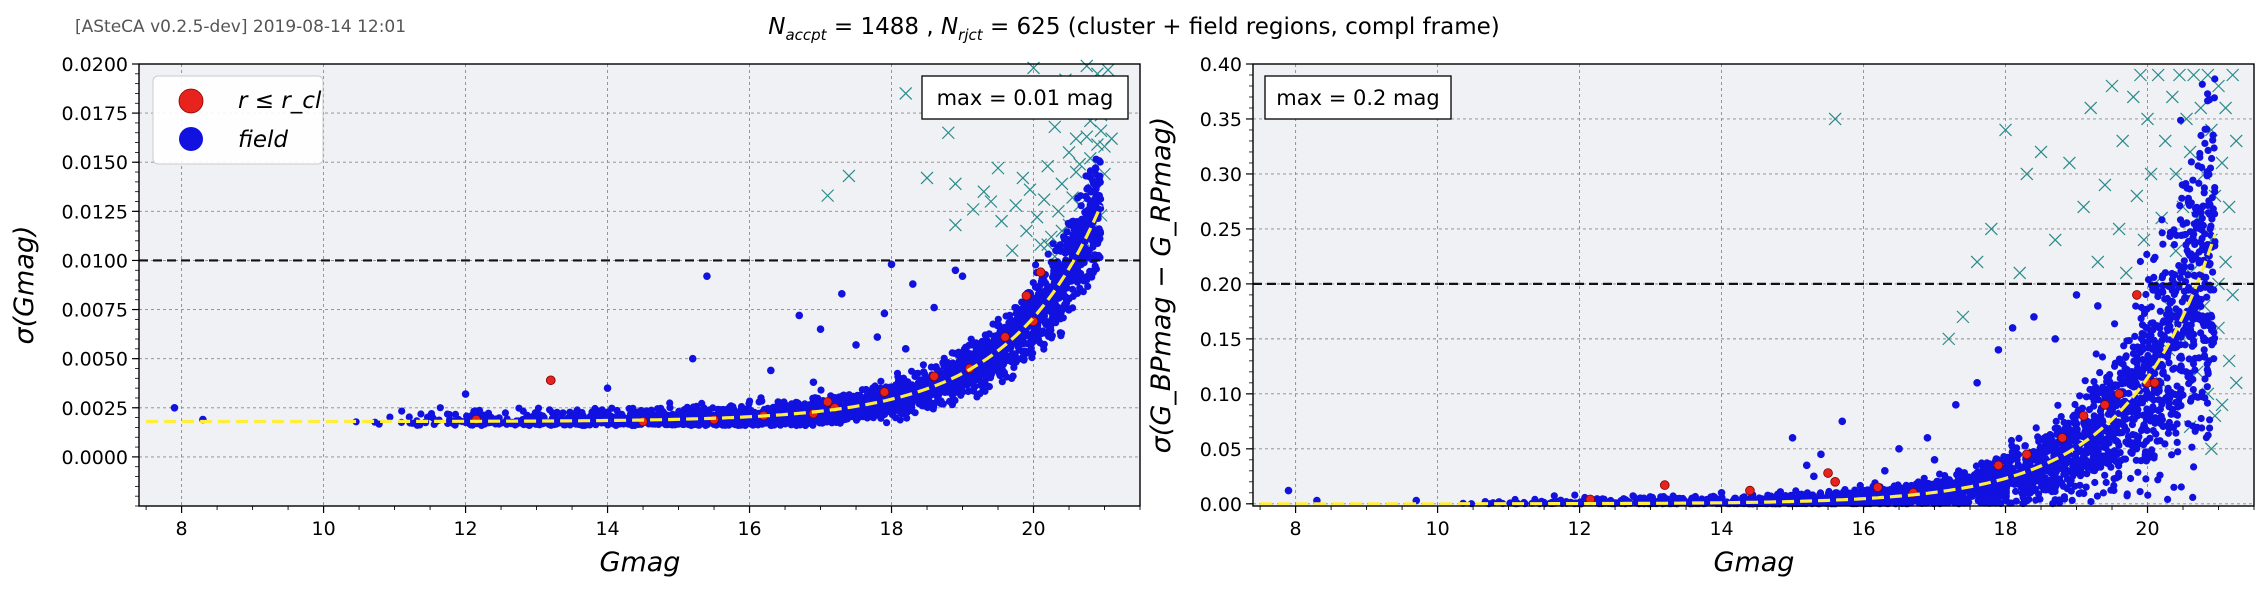 The width and height of the screenshot is (2268, 596). What do you see at coordinates (95, 65) in the screenshot?
I see `y-tick-label: 0.0200` at bounding box center [95, 65].